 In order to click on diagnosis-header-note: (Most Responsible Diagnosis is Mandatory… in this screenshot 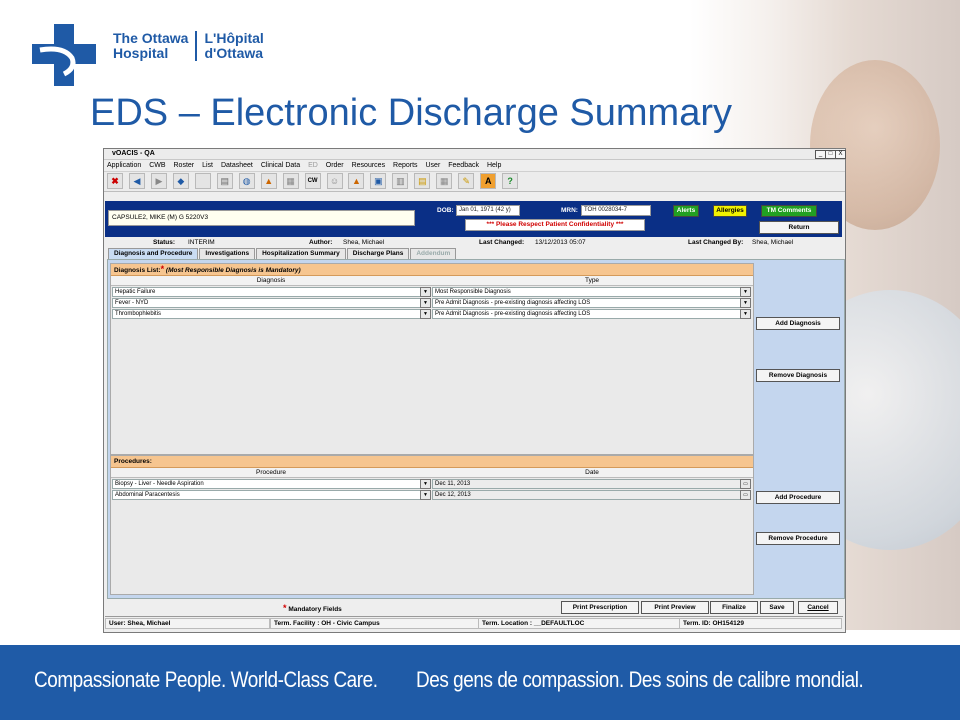, I will do `click(233, 270)`.